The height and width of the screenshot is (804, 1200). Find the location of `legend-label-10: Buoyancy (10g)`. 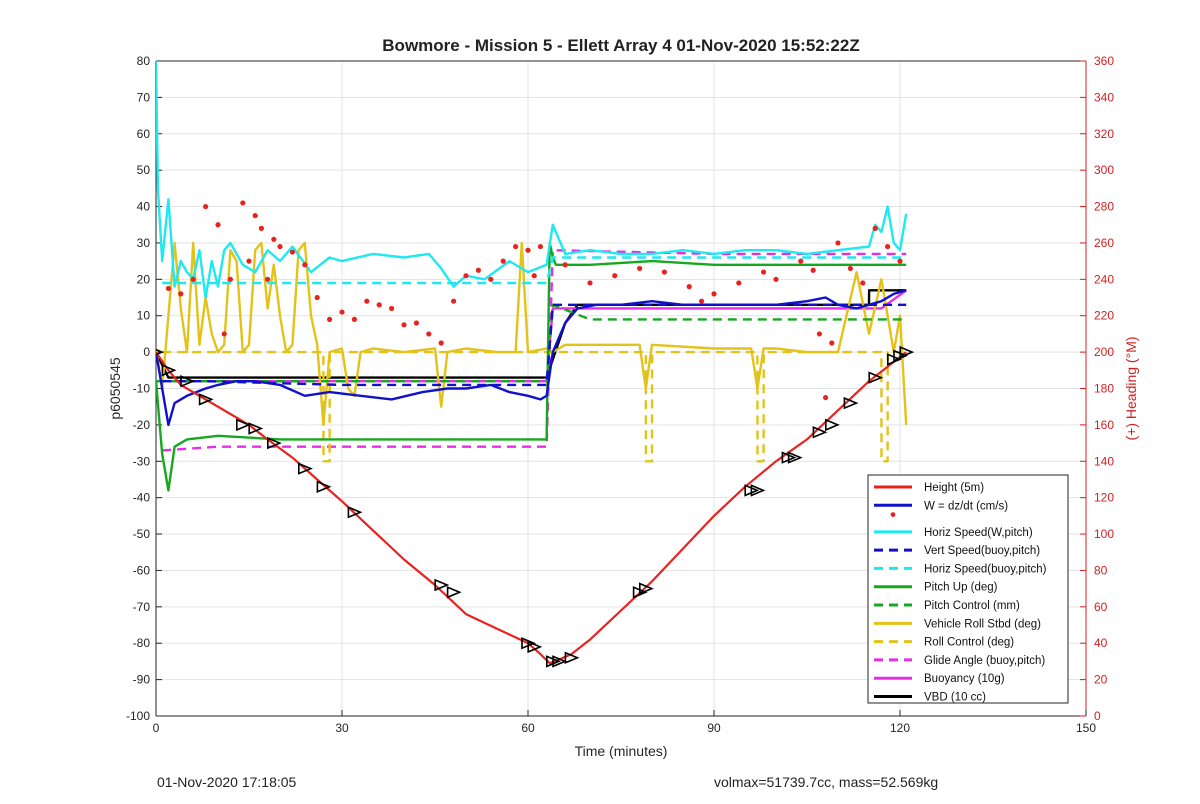

legend-label-10: Buoyancy (10g) is located at coordinates (964, 679).